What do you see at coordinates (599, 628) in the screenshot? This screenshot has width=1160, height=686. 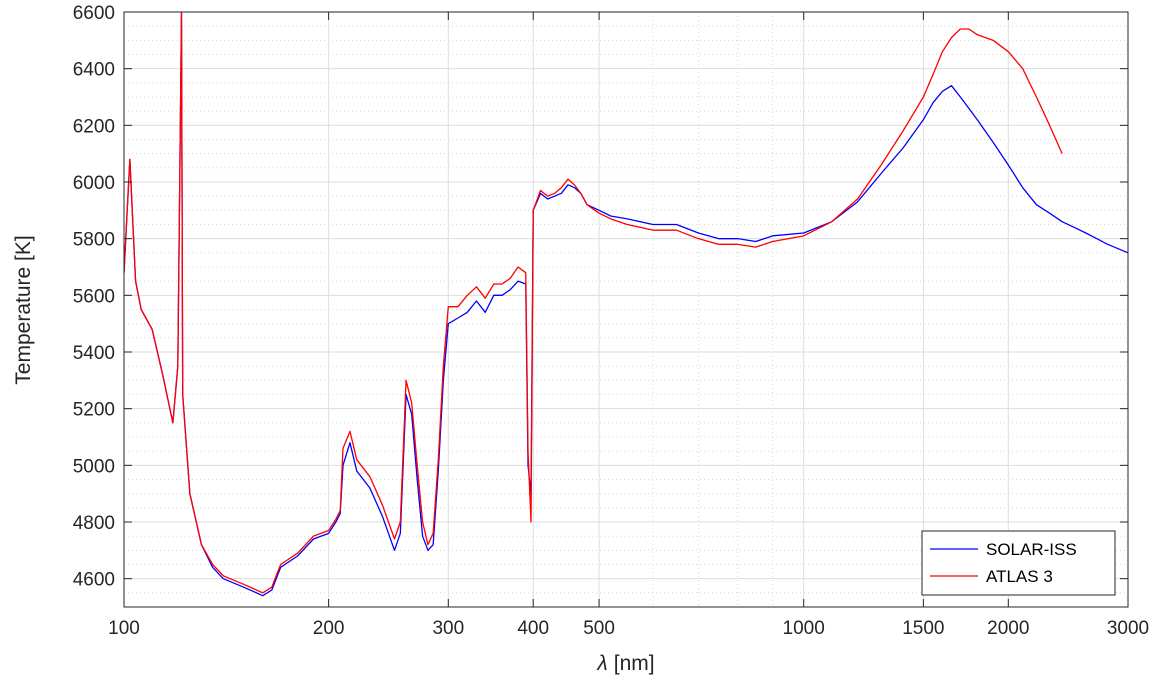 I see `x-tick-label: 500` at bounding box center [599, 628].